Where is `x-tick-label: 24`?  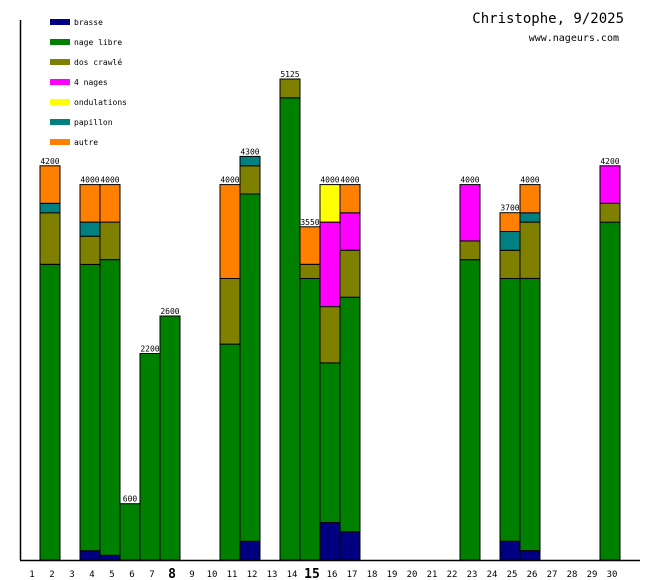 x-tick-label: 24 is located at coordinates (492, 575).